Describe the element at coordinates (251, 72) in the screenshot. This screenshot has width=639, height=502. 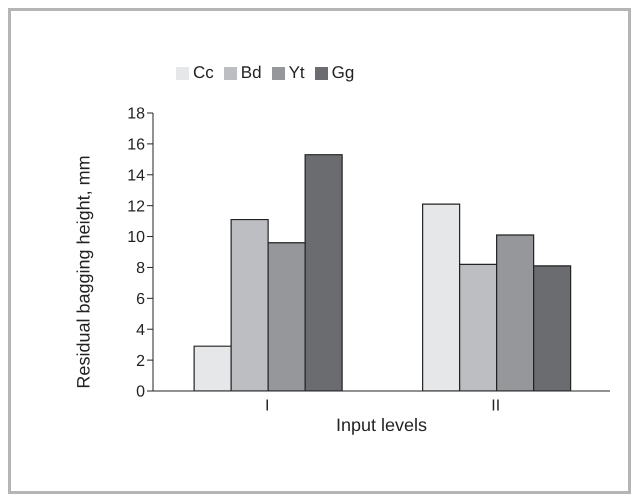
I see `legend-label: Bd` at that location.